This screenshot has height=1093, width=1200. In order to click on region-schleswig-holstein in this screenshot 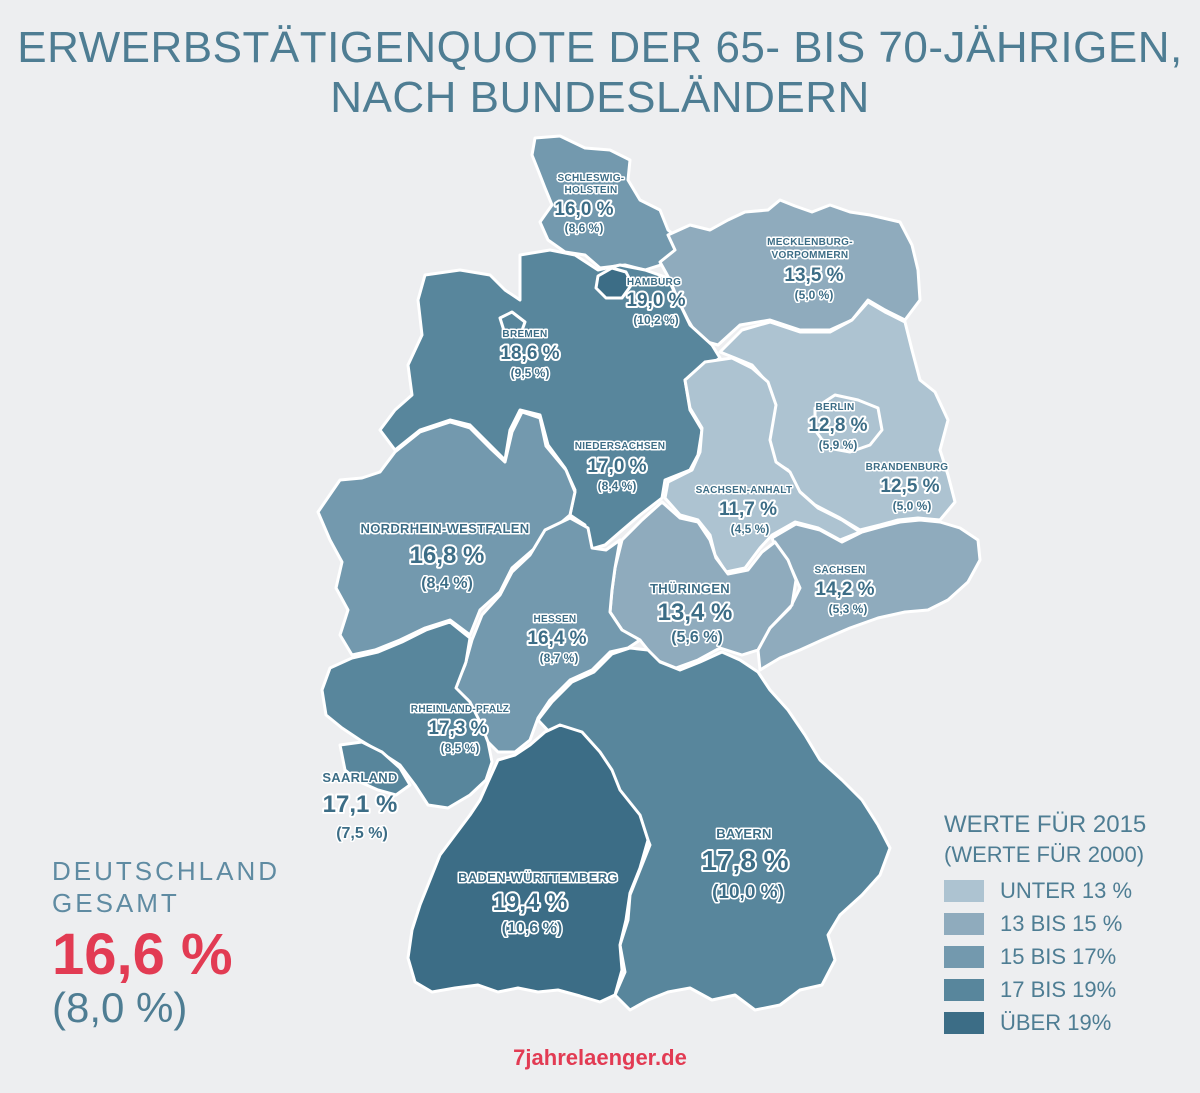, I will do `click(611, 203)`.